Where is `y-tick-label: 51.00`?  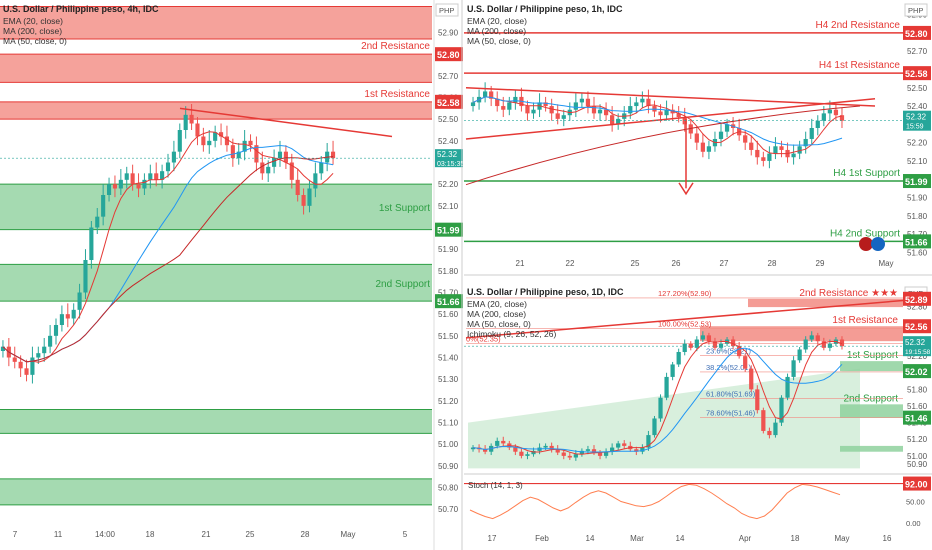 y-tick-label: 51.00 is located at coordinates (448, 444).